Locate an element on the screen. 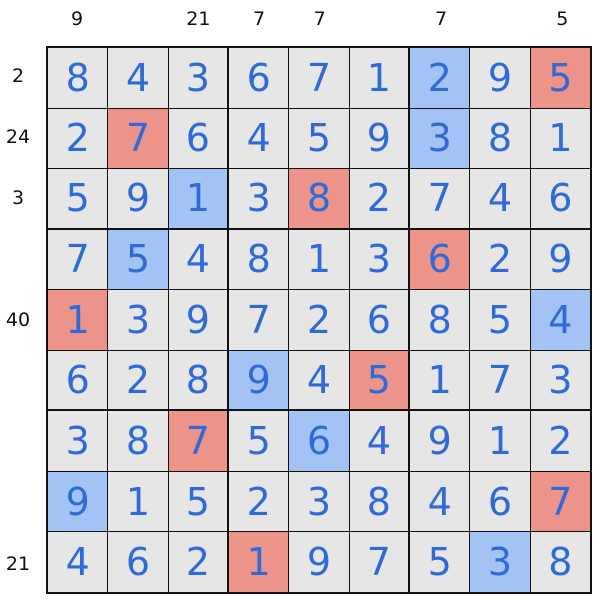 Image resolution: width=600 pixels, height=602 pixels. cell-r7c7: 9 is located at coordinates (439, 441).